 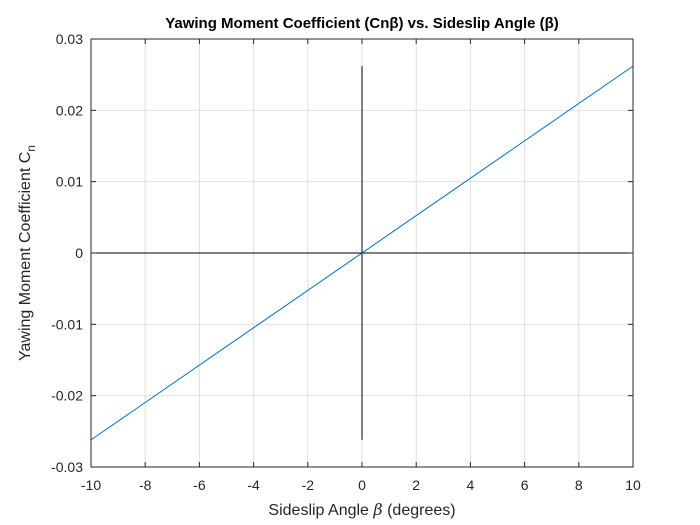 I want to click on y-axis-label-subscript: n, so click(x=31, y=148).